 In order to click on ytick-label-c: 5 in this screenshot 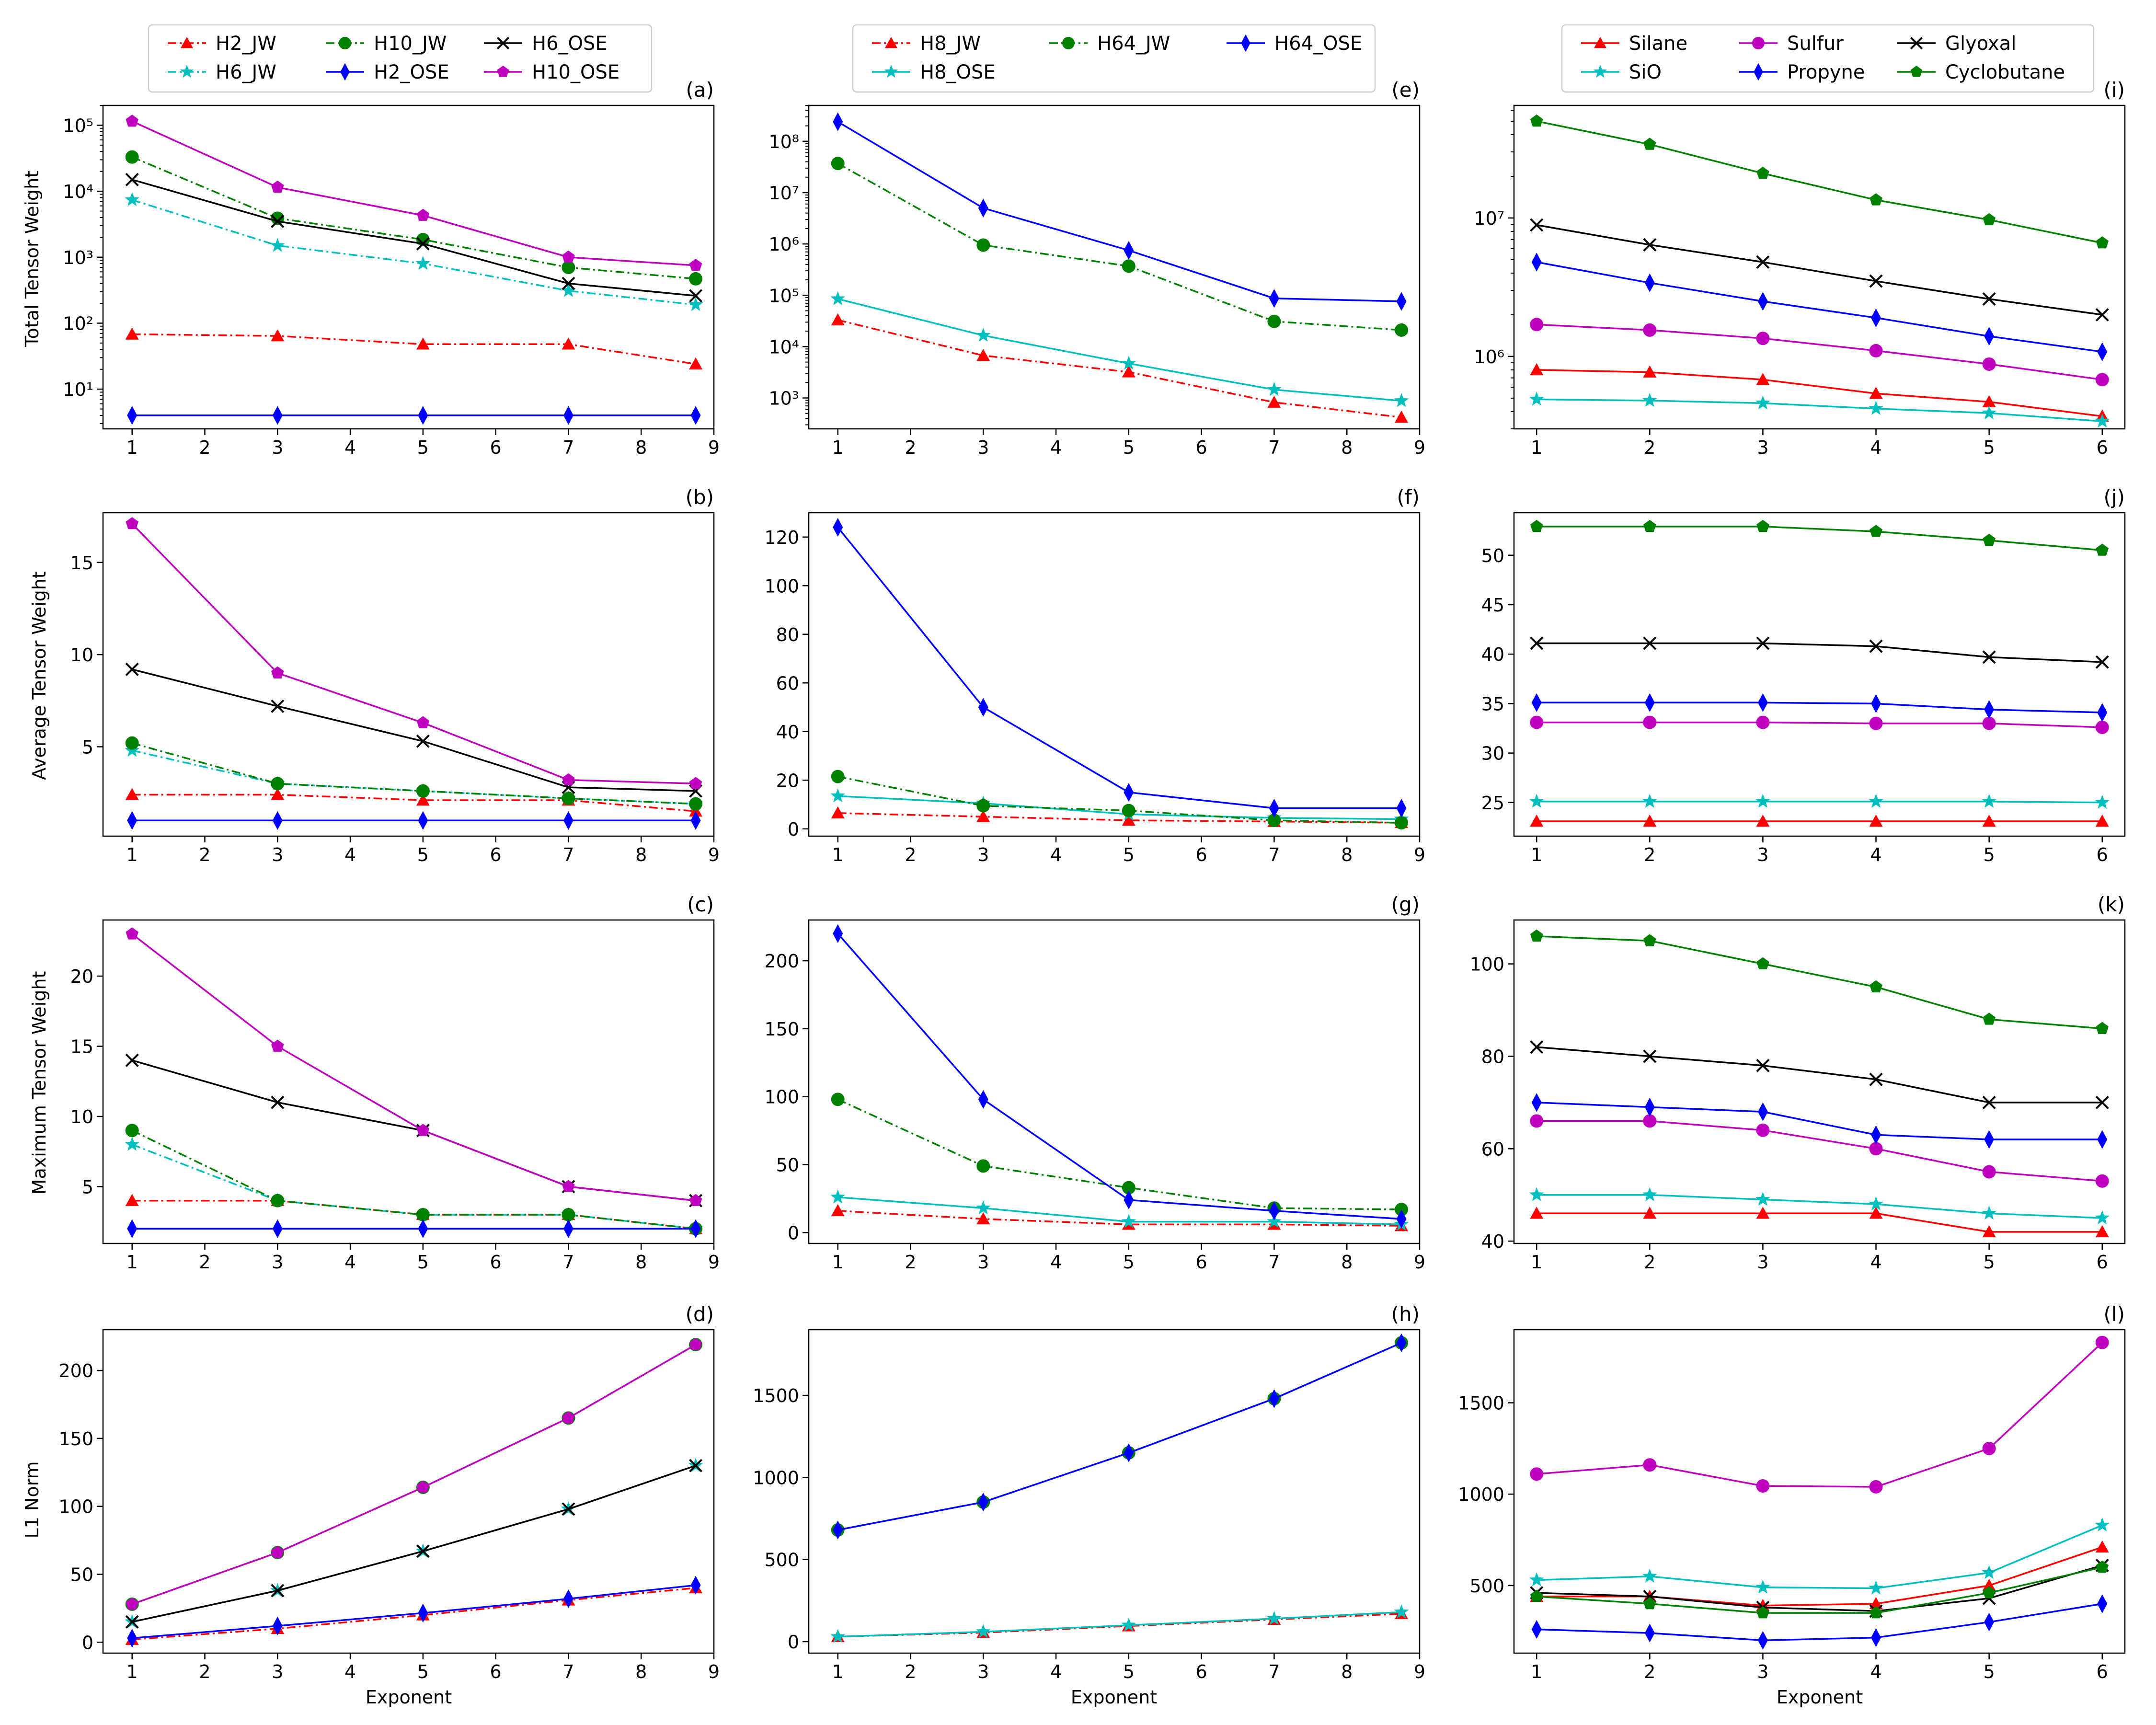, I will do `click(87, 1186)`.